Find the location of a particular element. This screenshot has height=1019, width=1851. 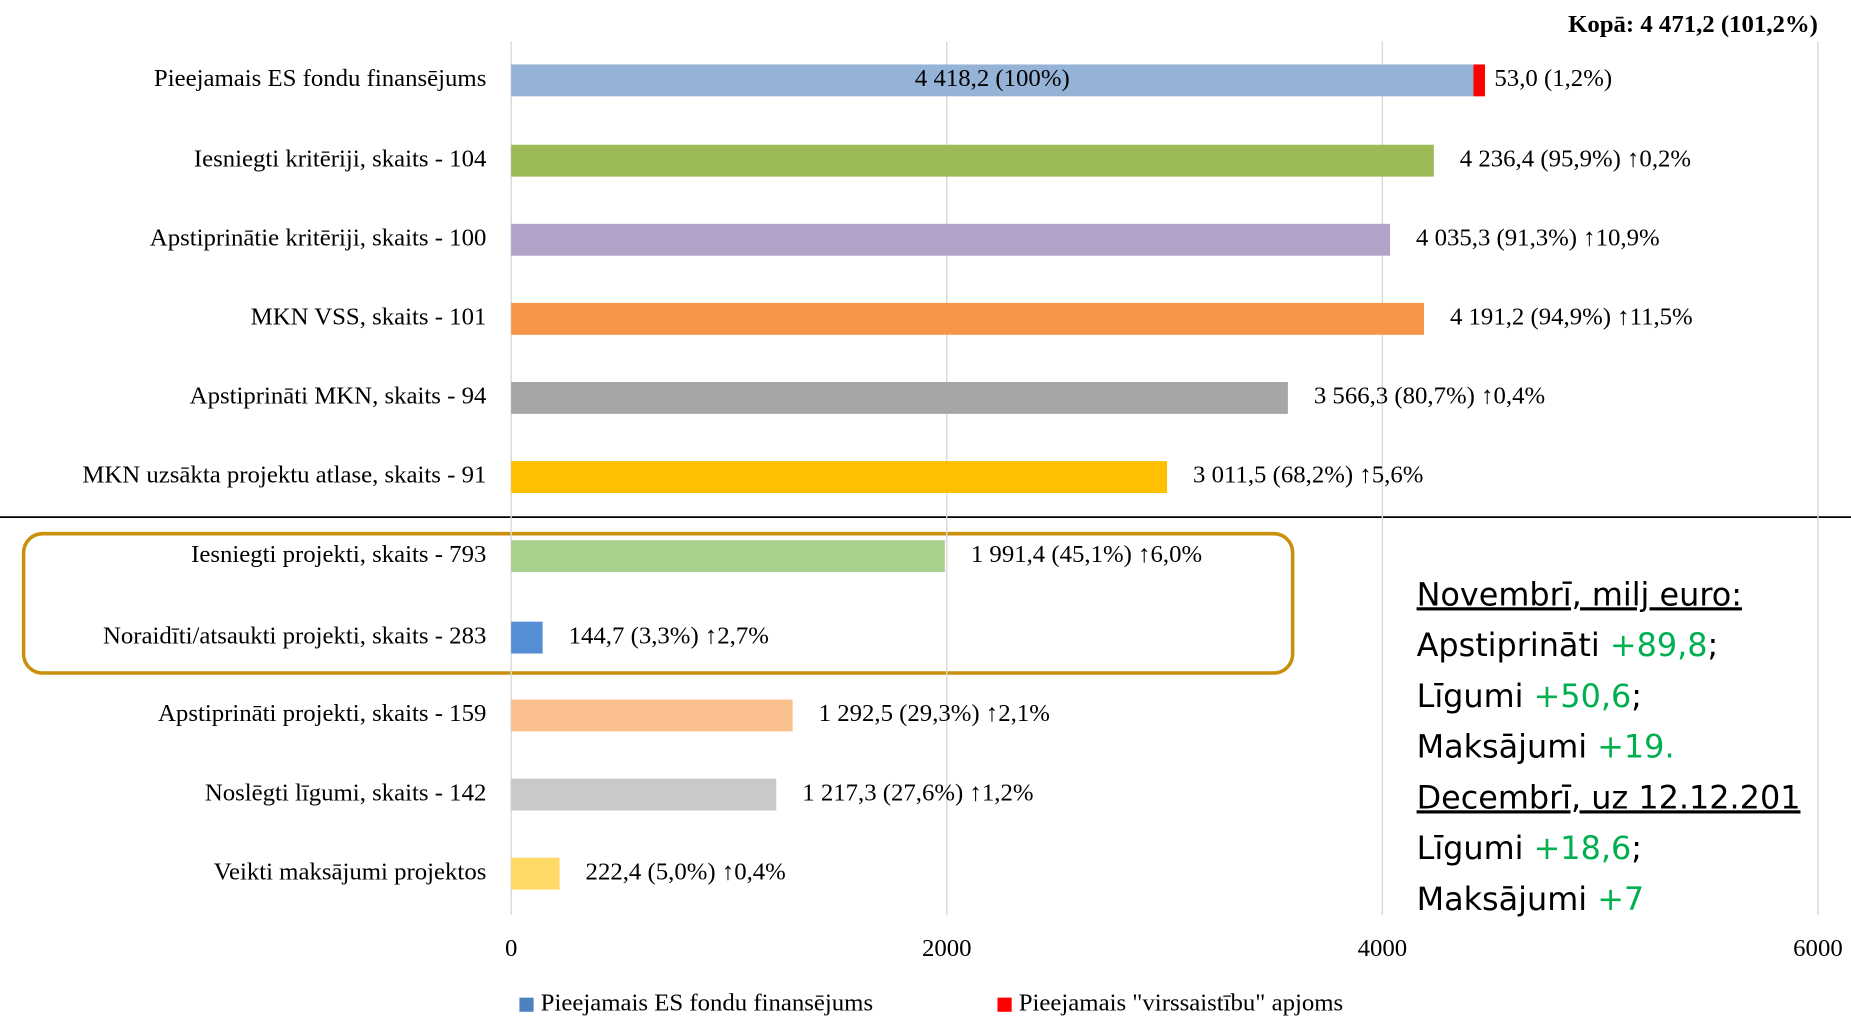

y-tick-label: Apstiprinātie kritēriji, skaits - 100 is located at coordinates (318, 237).